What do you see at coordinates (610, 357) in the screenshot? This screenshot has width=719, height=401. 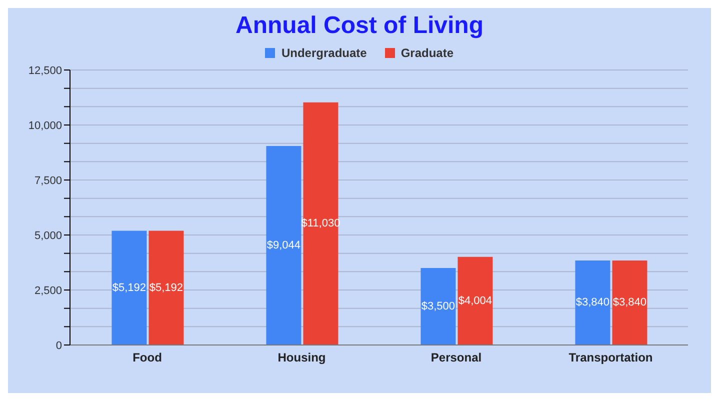 I see `x-tick-label: Transportation` at bounding box center [610, 357].